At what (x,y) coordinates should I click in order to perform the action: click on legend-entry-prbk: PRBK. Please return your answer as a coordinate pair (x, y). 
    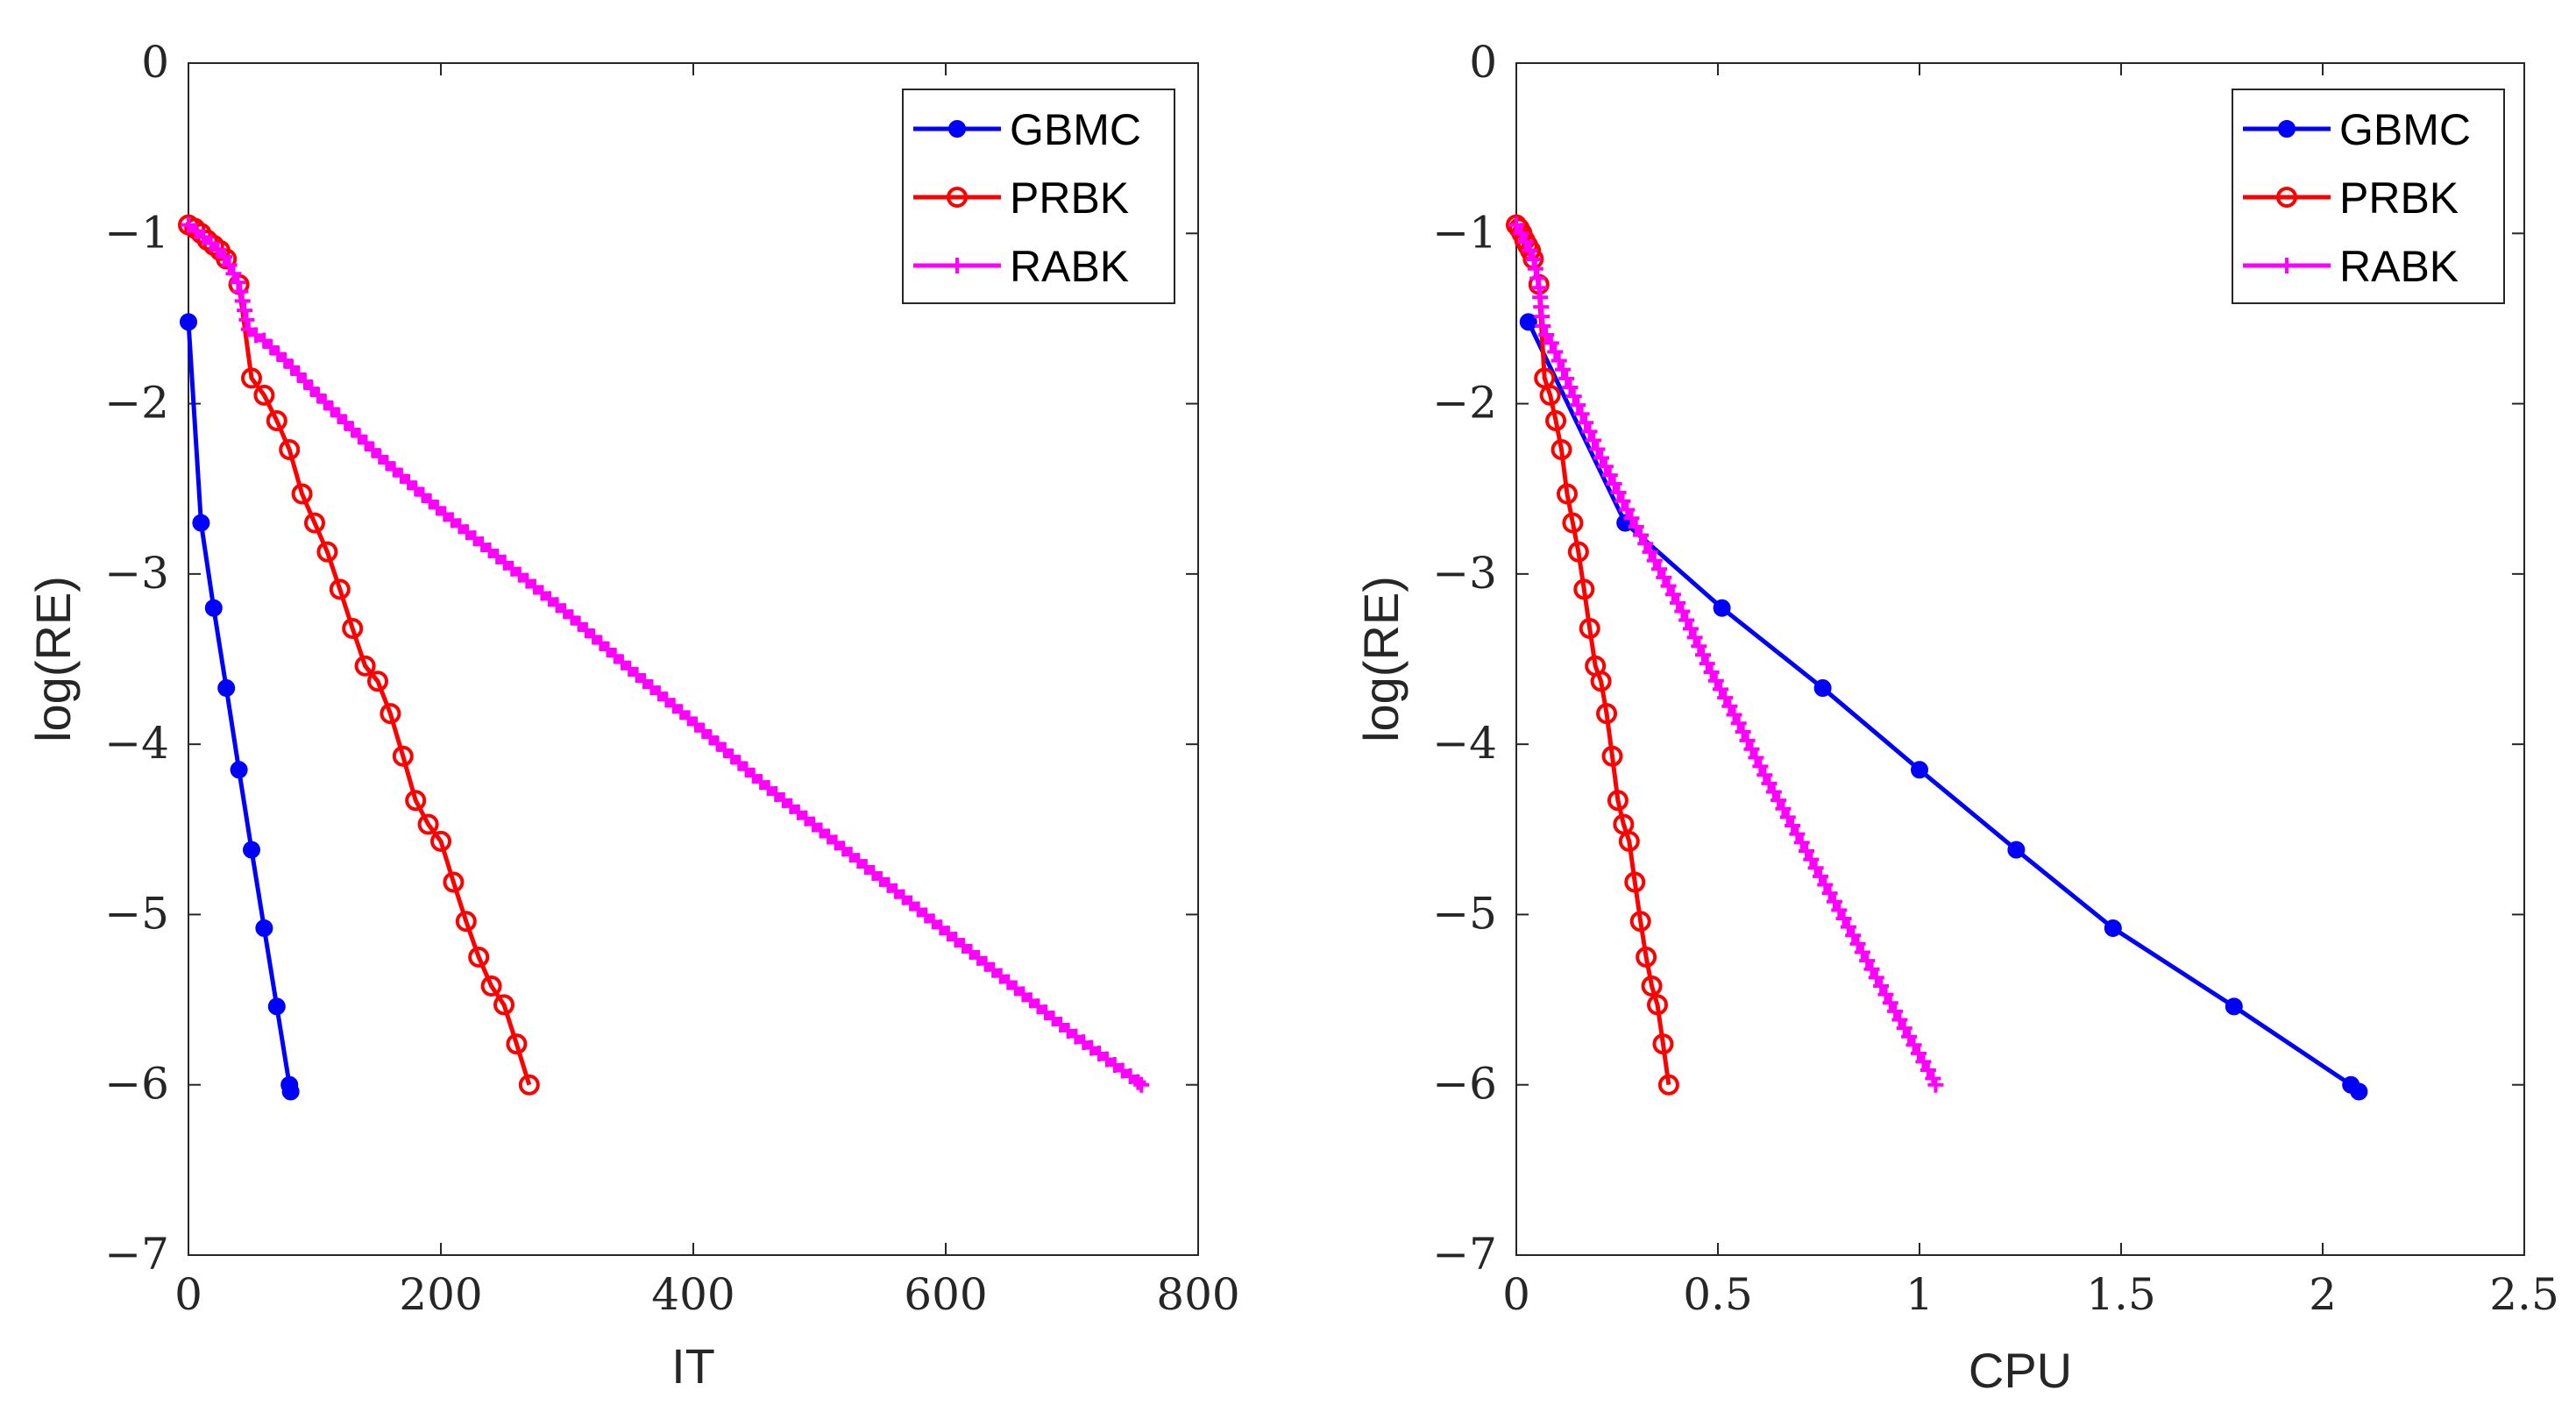
    Looking at the image, I should click on (1021, 198).